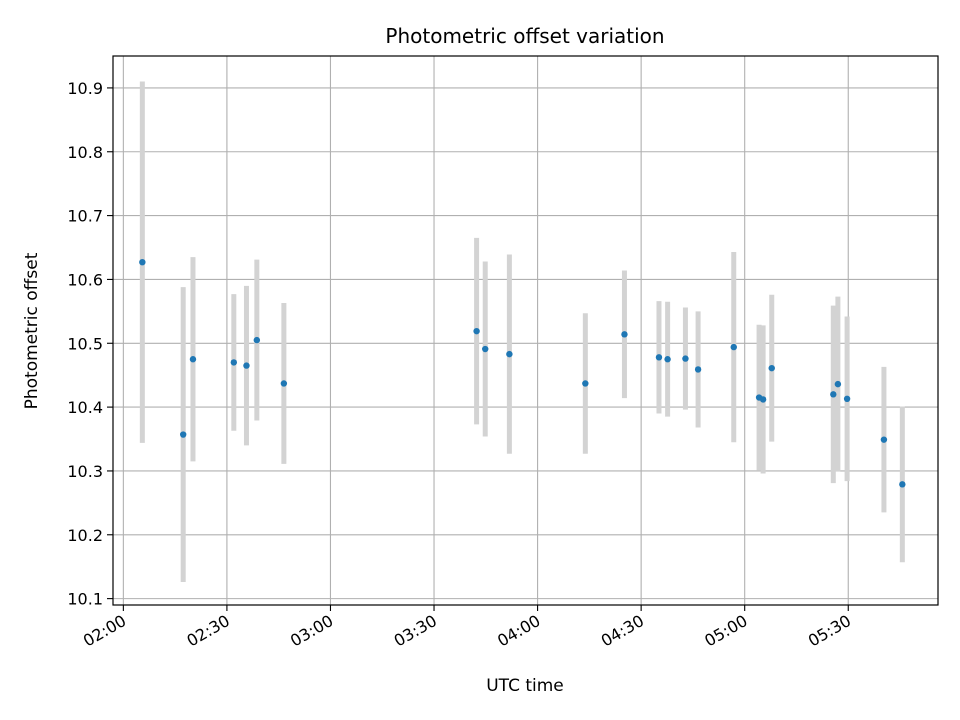 This screenshot has height=720, width=960. I want to click on x-axis-label: UTC time, so click(525, 686).